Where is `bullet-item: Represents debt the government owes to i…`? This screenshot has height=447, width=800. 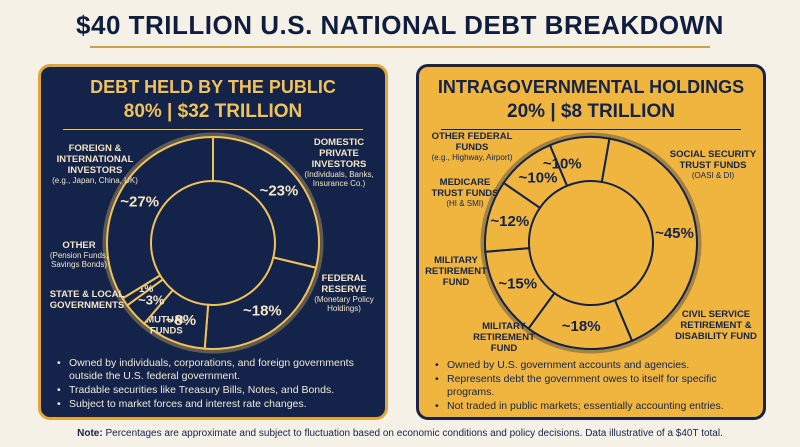
bullet-item: Represents debt the government owes to i… is located at coordinates (594, 386).